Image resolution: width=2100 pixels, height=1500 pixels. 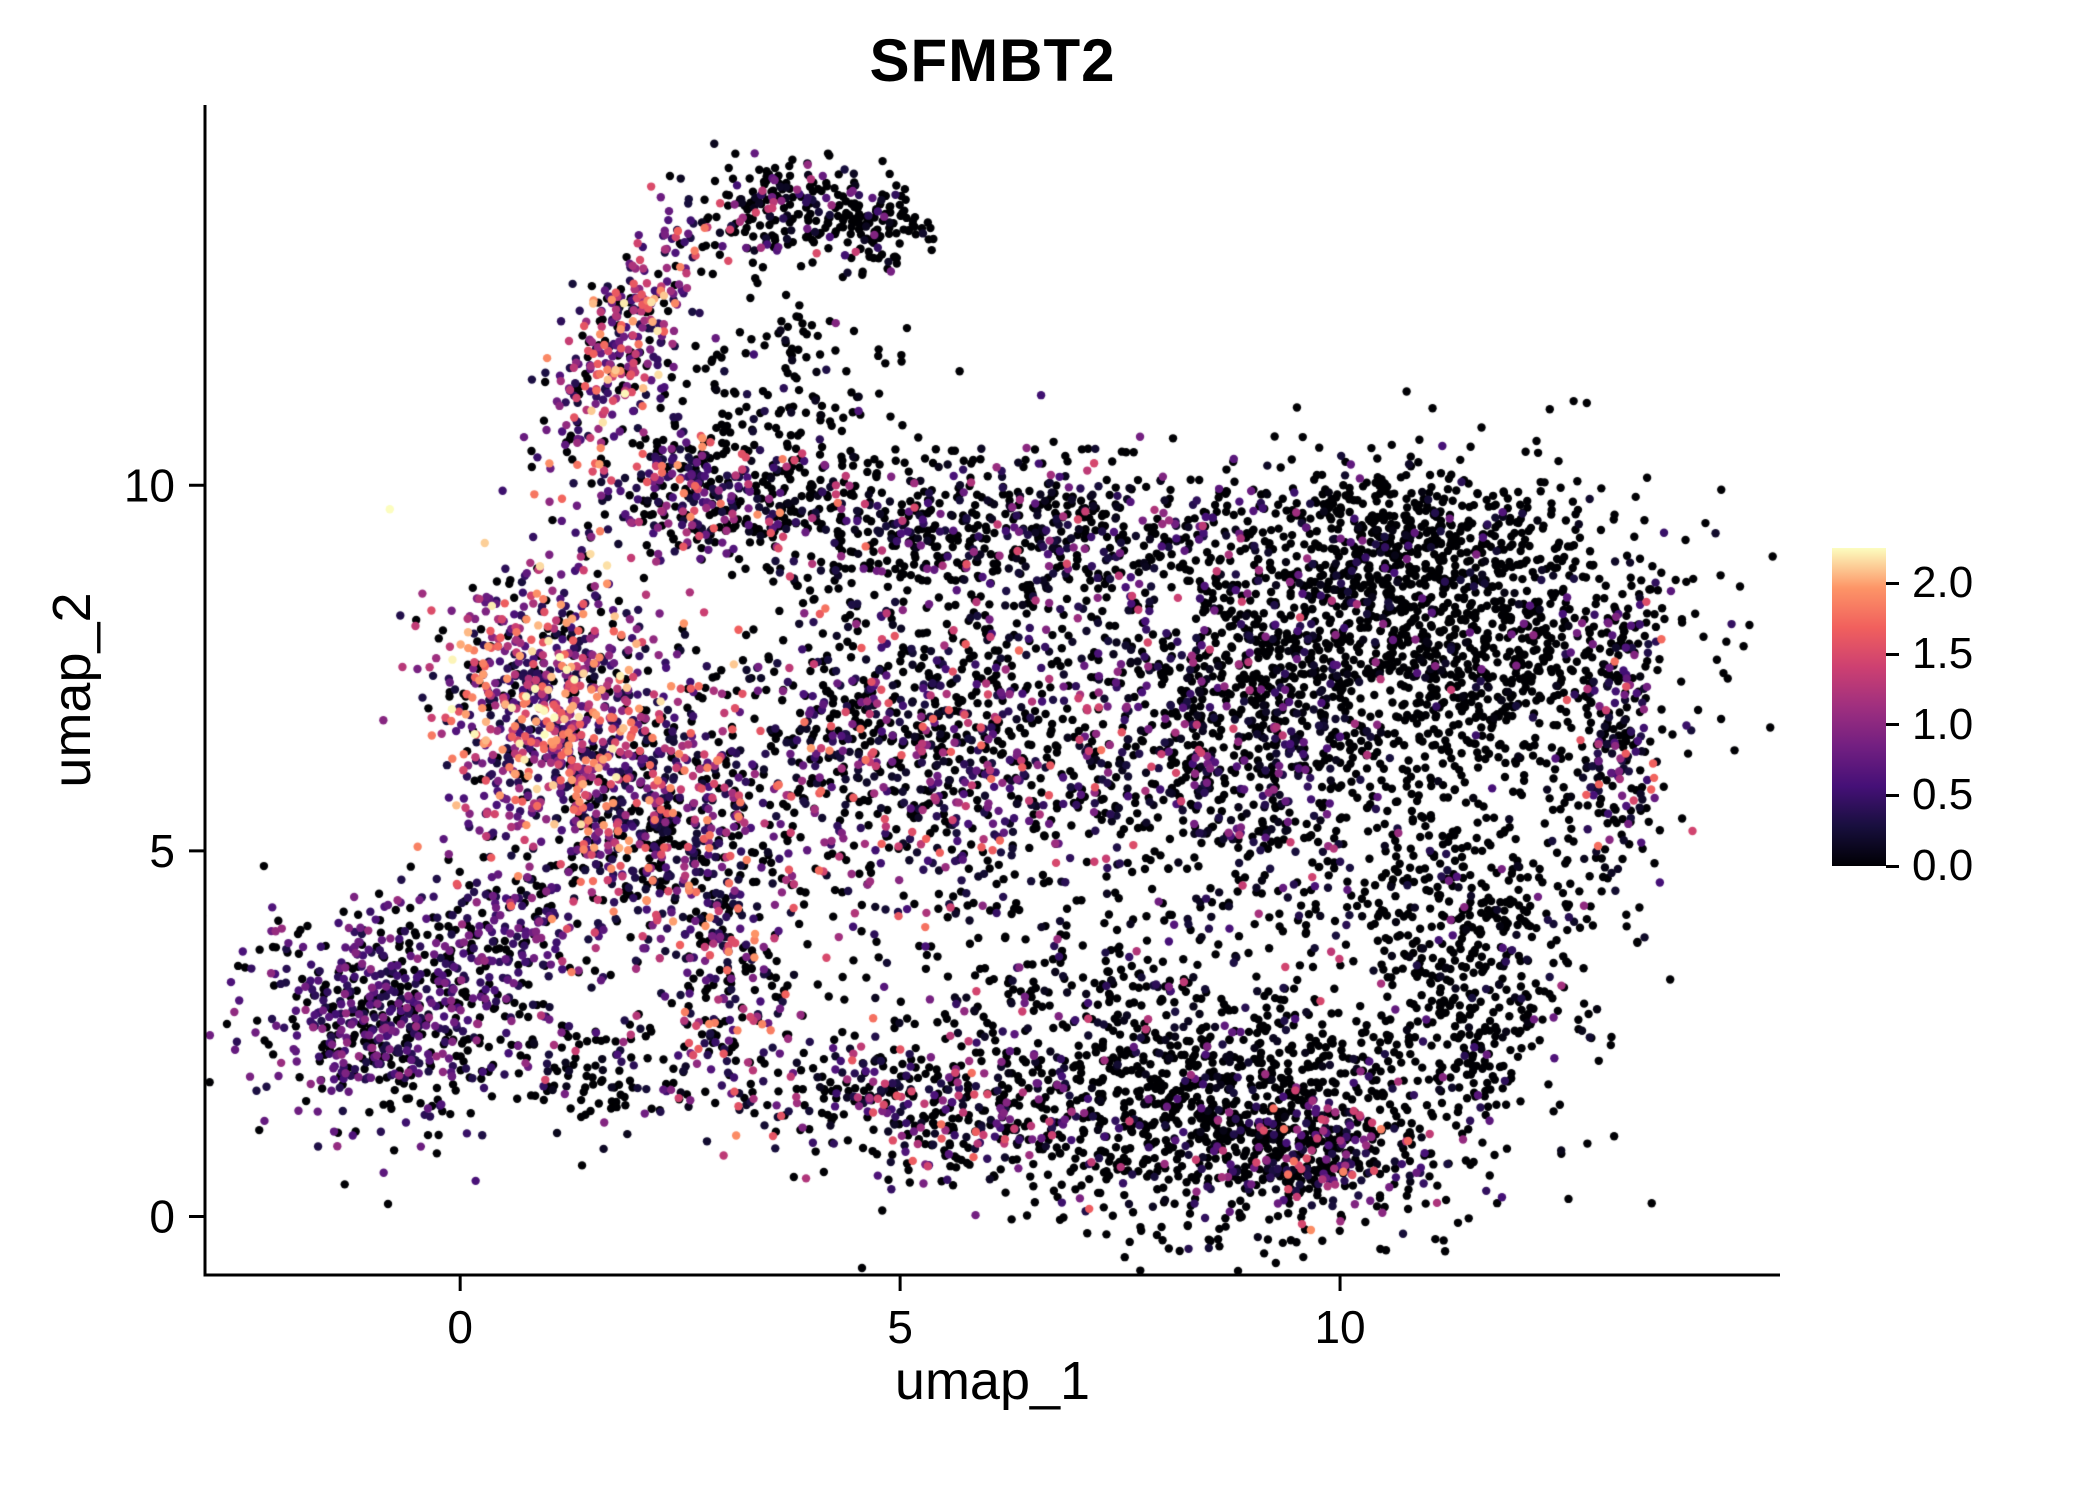 What do you see at coordinates (162, 851) in the screenshot?
I see `y-tick-label: 5` at bounding box center [162, 851].